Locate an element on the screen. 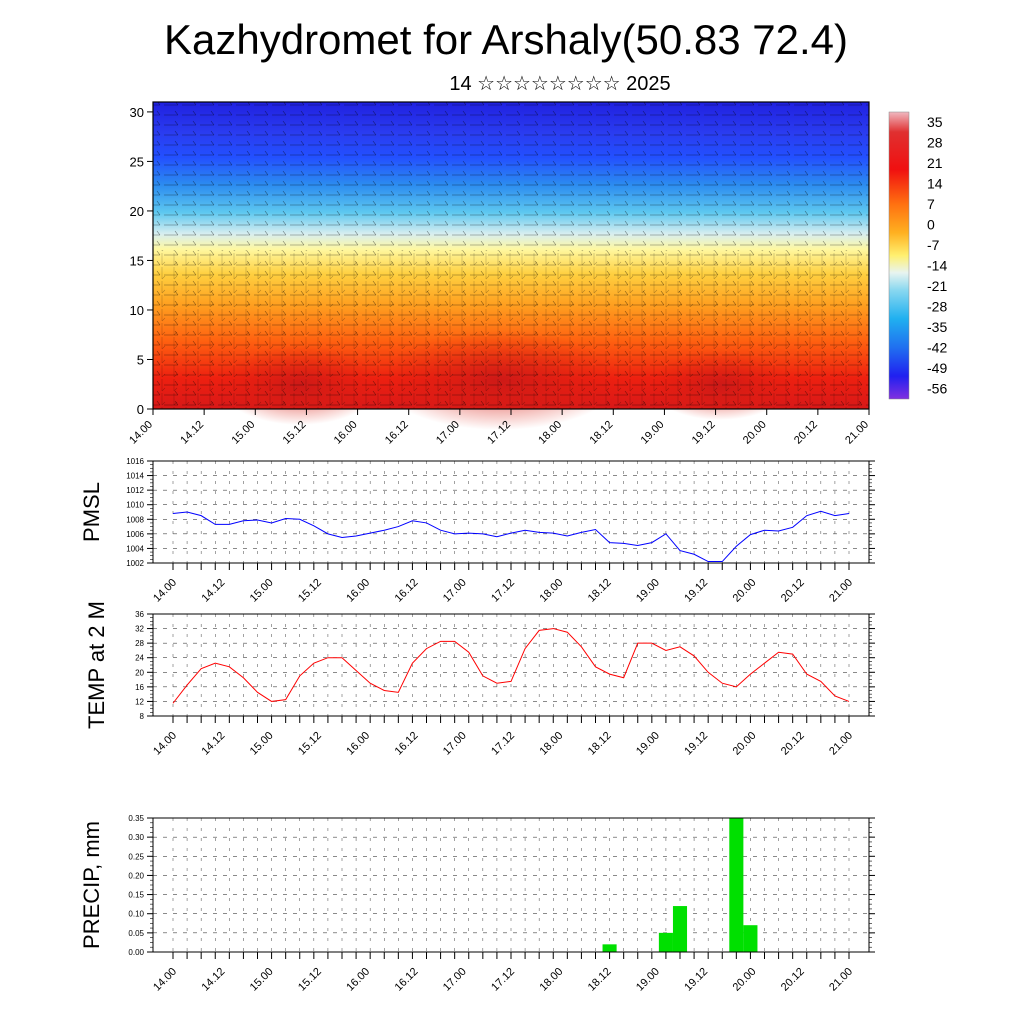  y-tick-label: 5 is located at coordinates (140, 359).